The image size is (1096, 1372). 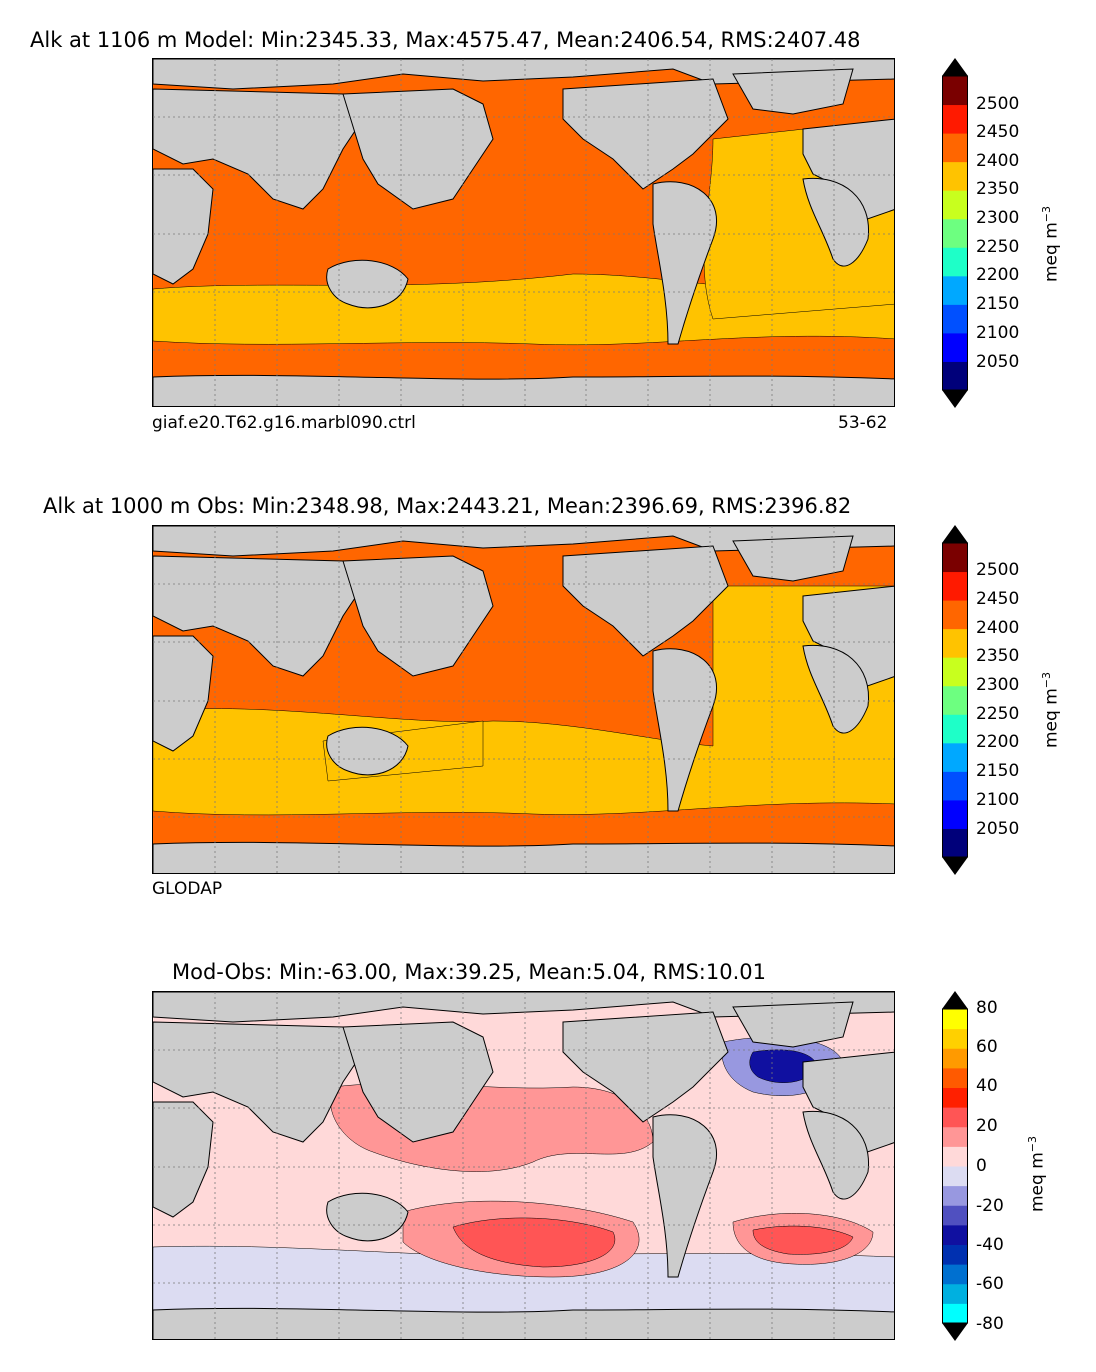 What do you see at coordinates (998, 333) in the screenshot?
I see `panel1-tick: 2100` at bounding box center [998, 333].